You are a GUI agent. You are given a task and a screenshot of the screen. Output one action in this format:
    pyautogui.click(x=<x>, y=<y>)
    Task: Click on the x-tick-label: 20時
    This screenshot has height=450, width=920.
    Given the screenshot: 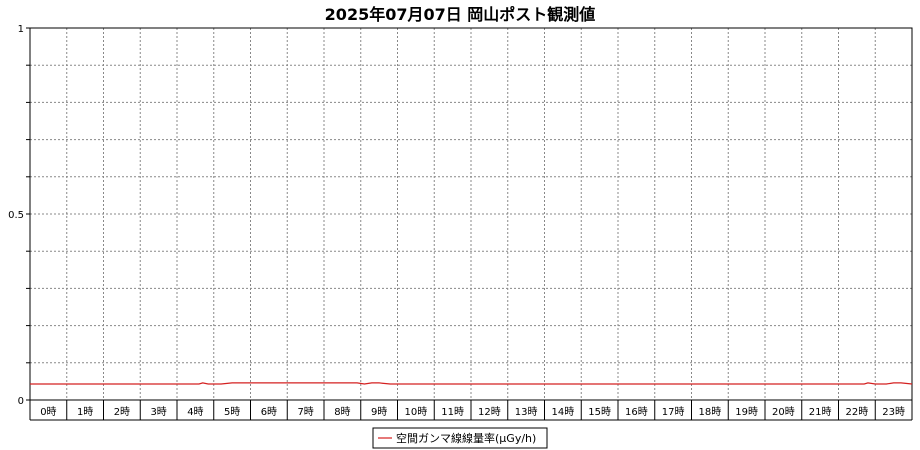 What is the action you would take?
    pyautogui.click(x=783, y=412)
    